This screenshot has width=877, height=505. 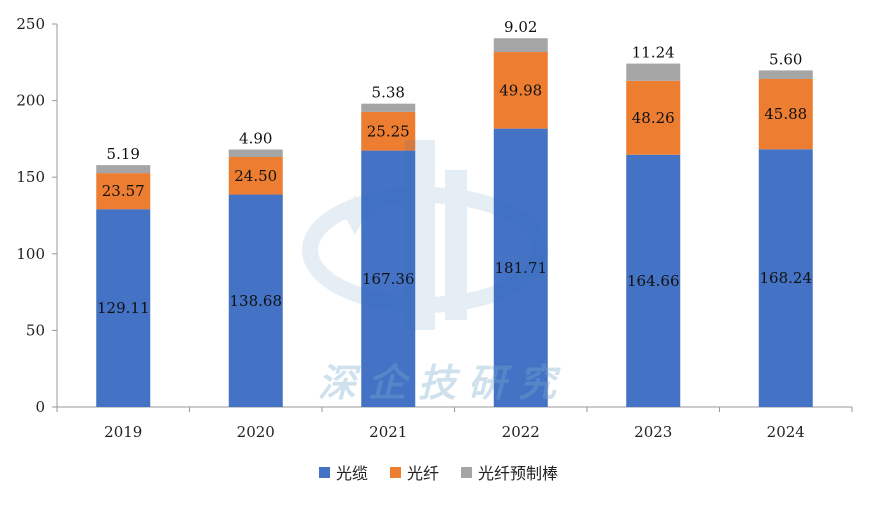 I want to click on data-label-preform-2024: 5.60, so click(x=785, y=59).